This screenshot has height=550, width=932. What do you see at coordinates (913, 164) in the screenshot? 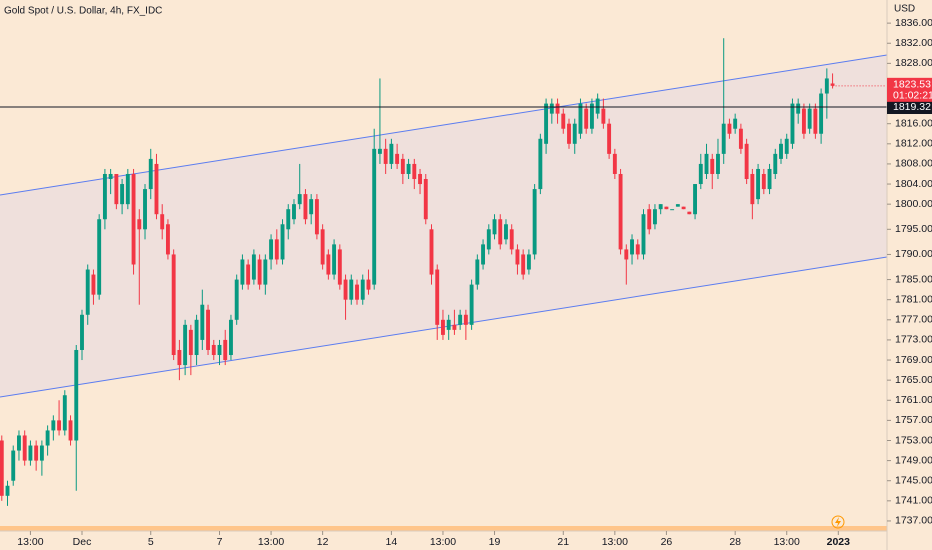
I see `y-tick-label: 1808.00` at bounding box center [913, 164].